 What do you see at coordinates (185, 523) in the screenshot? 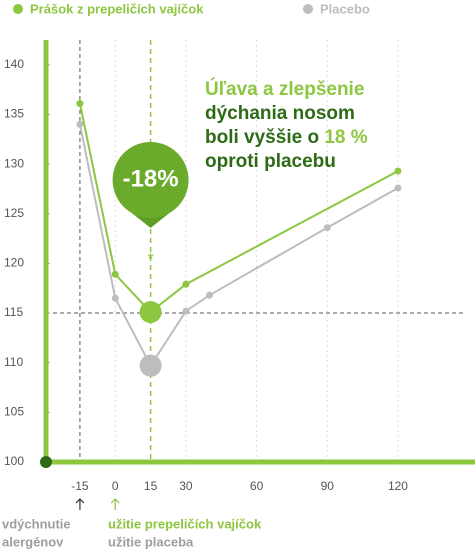
I see `bottom-label: užitie prepeličích vajíčok` at bounding box center [185, 523].